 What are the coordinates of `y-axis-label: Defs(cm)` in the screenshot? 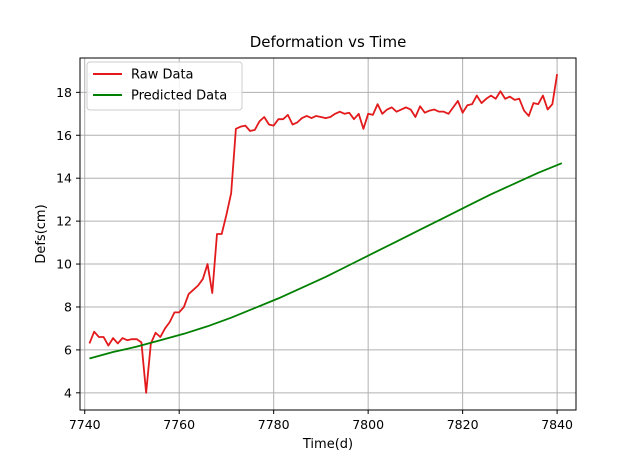 It's located at (41, 233).